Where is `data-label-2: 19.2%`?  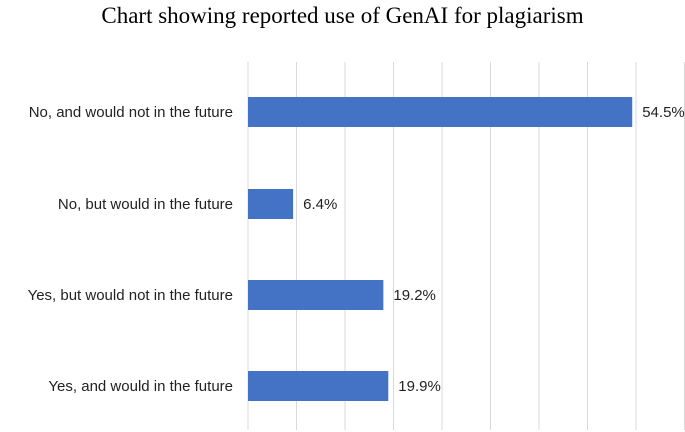
data-label-2: 19.2% is located at coordinates (414, 295).